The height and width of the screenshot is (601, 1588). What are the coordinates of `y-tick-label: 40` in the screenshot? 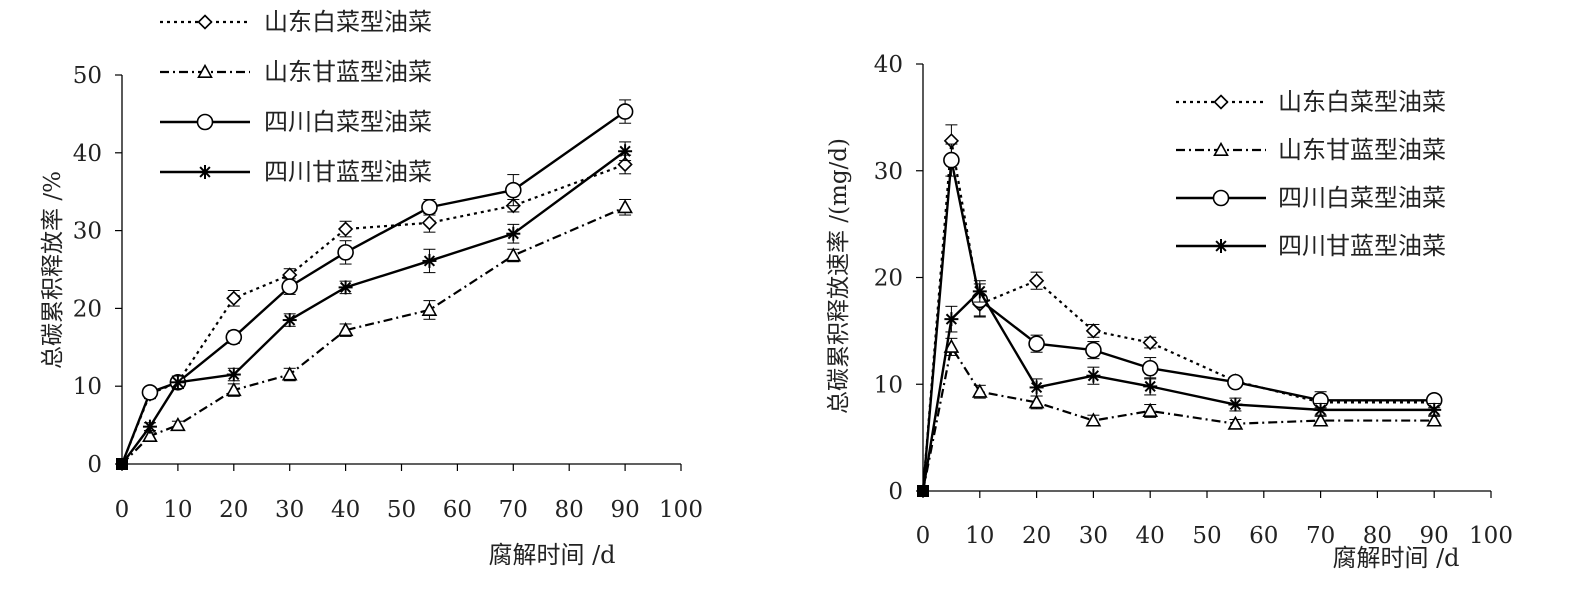 It's located at (87, 154).